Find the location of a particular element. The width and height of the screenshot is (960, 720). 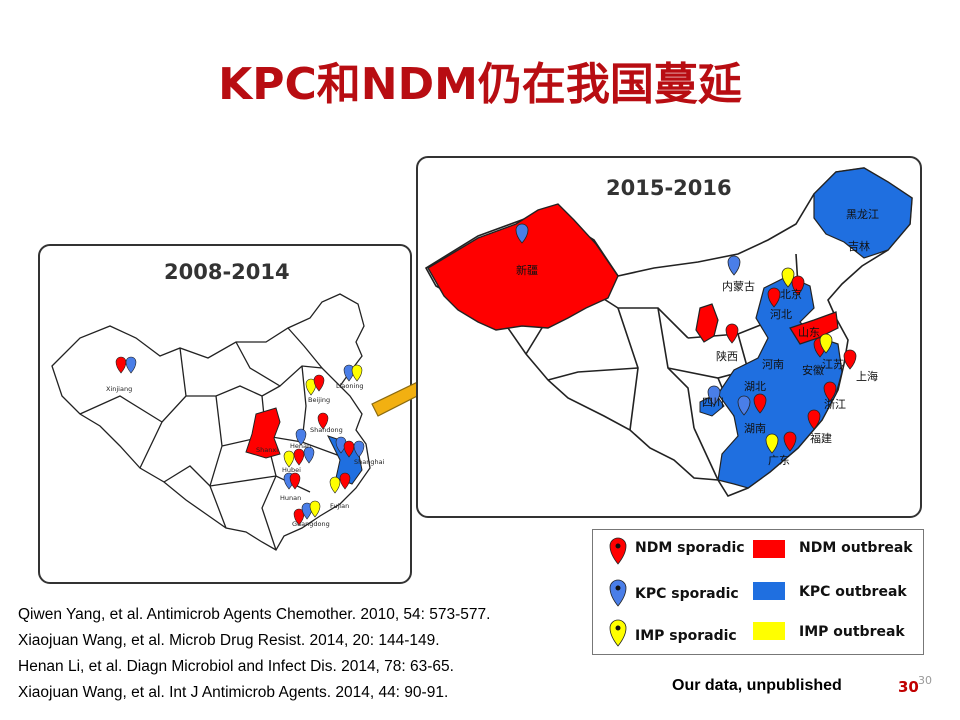

legend-kpc-sporadic: KPC sporadic is located at coordinates (687, 594).